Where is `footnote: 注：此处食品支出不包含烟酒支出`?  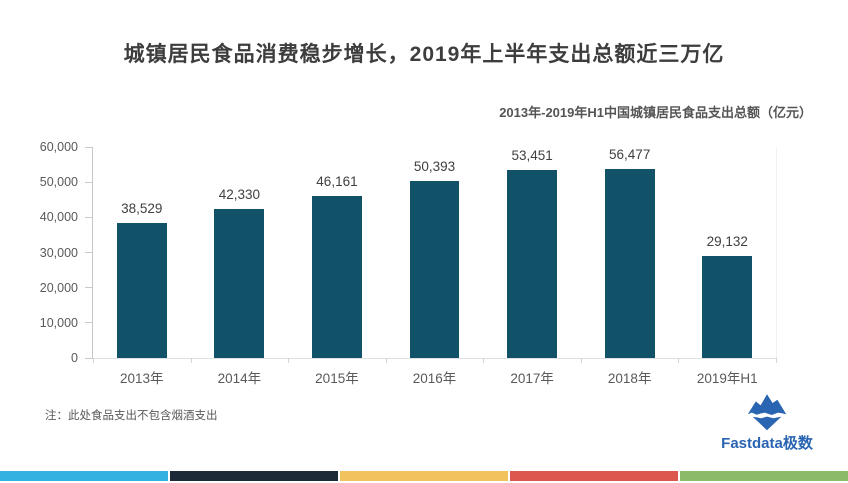 footnote: 注：此处食品支出不包含烟酒支出 is located at coordinates (131, 416).